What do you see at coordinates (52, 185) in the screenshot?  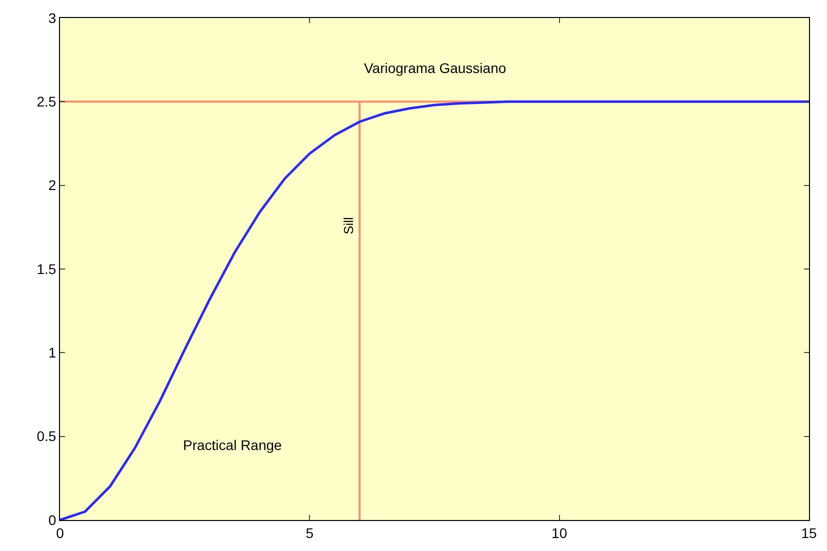 I see `y-tick-label: 2` at bounding box center [52, 185].